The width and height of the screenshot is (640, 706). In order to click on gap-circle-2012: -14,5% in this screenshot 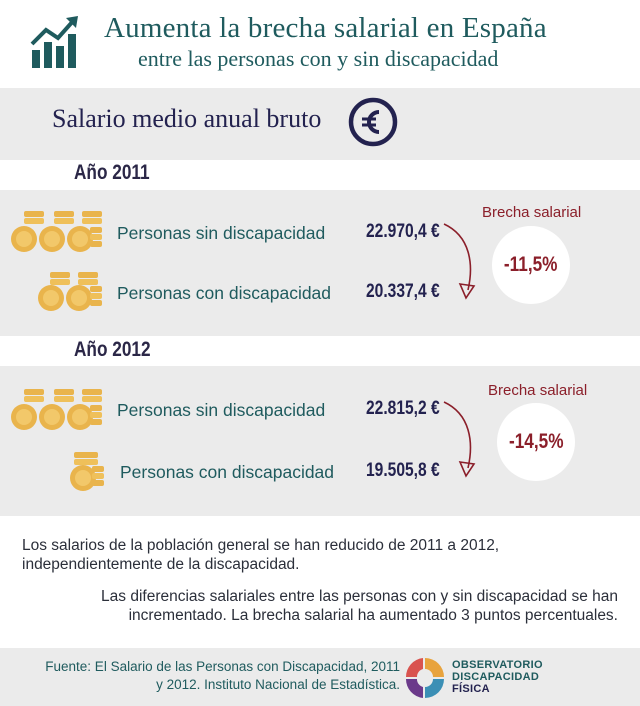, I will do `click(536, 442)`.